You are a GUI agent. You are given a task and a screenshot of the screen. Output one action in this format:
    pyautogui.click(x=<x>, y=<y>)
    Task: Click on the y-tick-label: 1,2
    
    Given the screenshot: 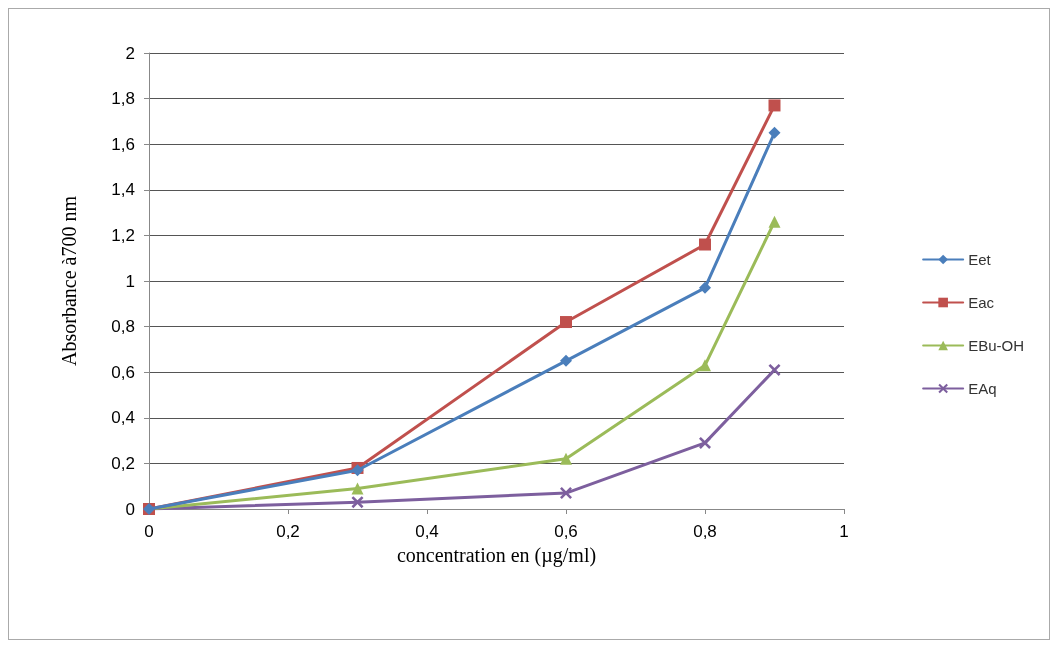 What is the action you would take?
    pyautogui.click(x=123, y=235)
    